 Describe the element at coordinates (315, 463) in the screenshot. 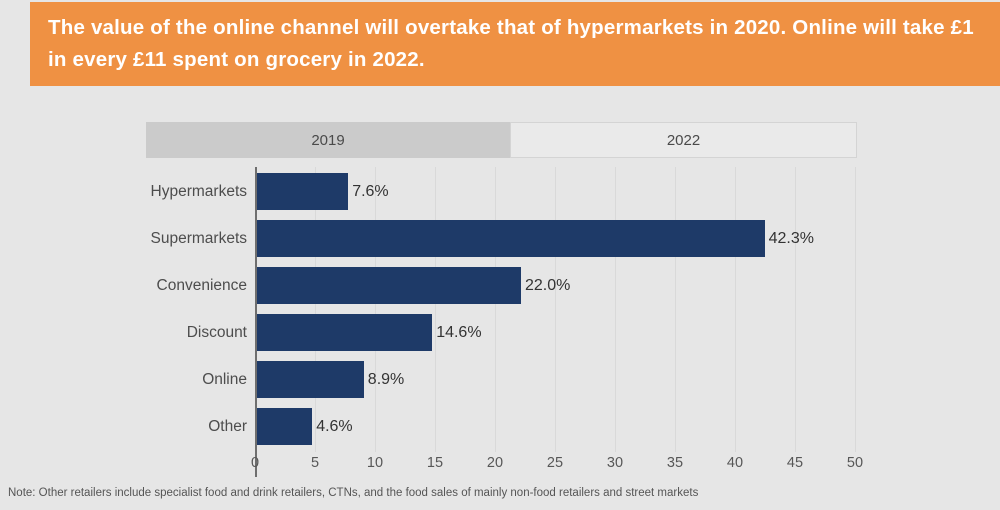

I see `x-tick-5: 5` at that location.